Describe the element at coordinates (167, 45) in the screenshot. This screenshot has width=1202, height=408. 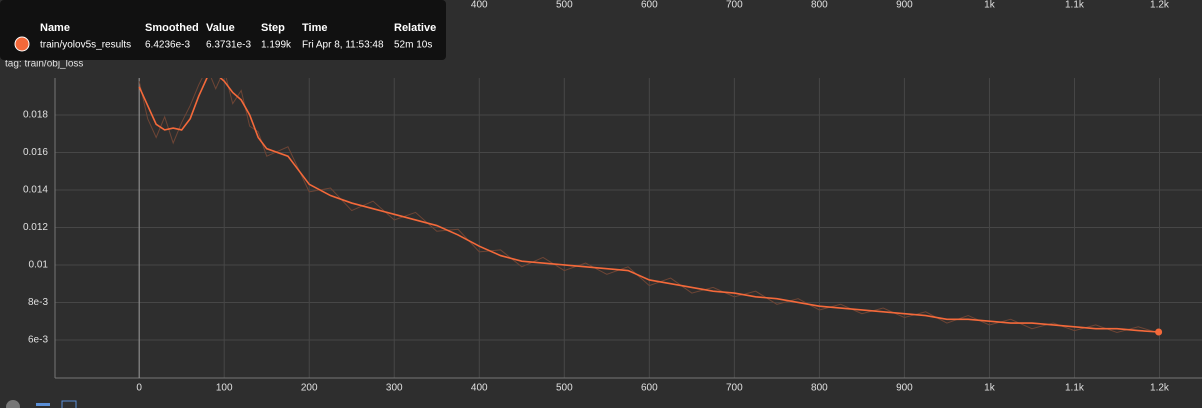
I see `tooltip-cell: 6.4236e-3` at that location.